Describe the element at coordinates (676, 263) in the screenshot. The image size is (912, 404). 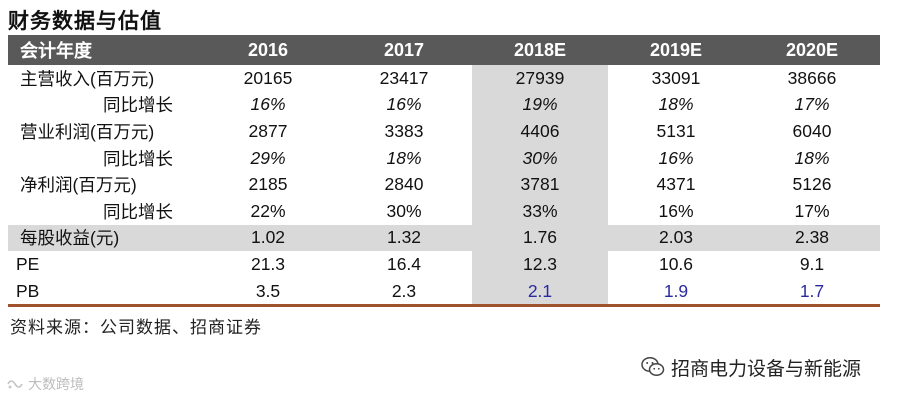
I see `cell: 10.6` at that location.